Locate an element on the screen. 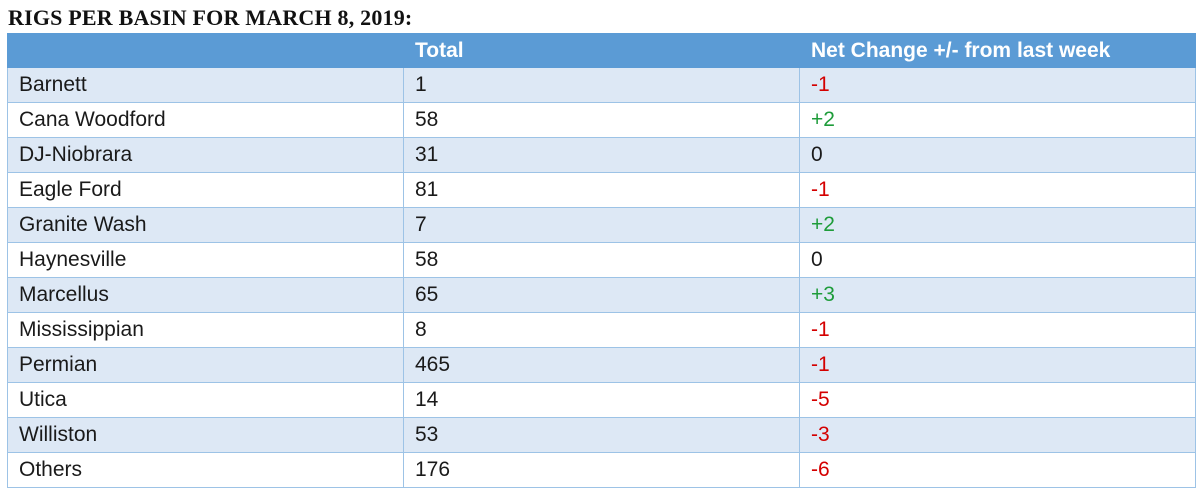 Image resolution: width=1200 pixels, height=497 pixels. column-header-total: Total is located at coordinates (601, 50).